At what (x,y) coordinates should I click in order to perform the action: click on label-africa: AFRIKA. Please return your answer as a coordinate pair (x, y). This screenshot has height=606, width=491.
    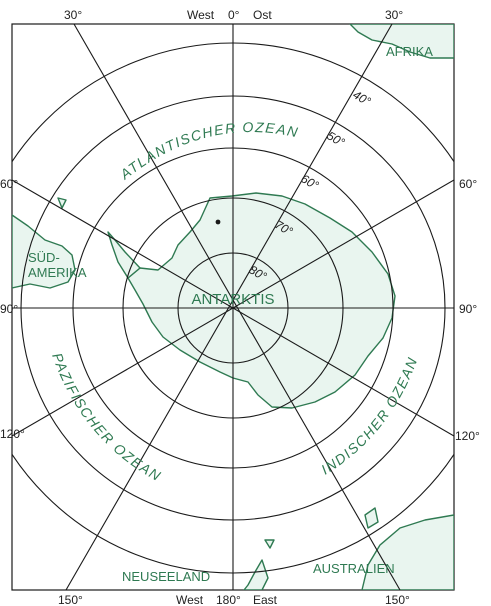
    Looking at the image, I should click on (409, 51).